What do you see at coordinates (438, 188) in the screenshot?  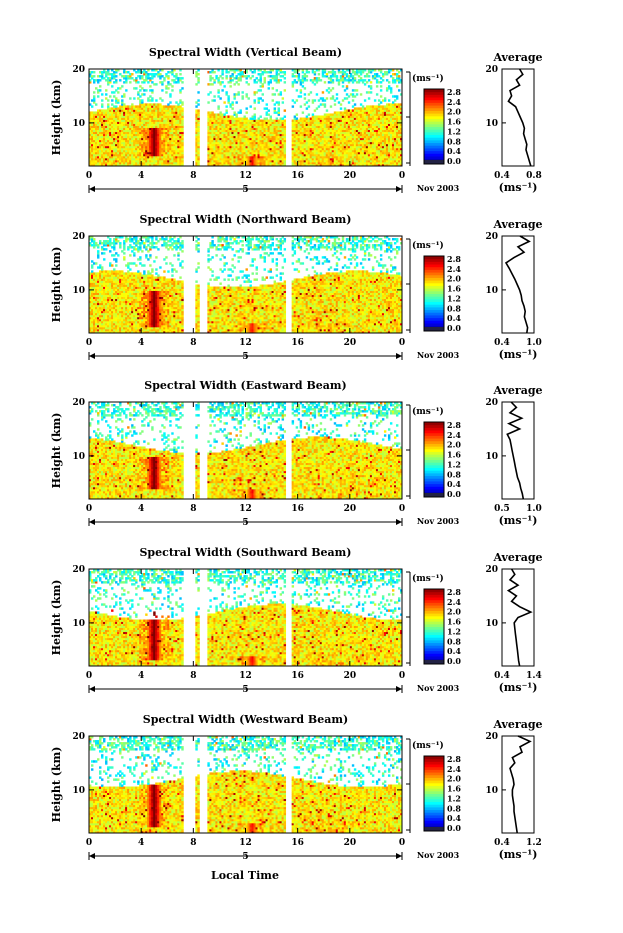 I see `date-label: Nov 2003` at bounding box center [438, 188].